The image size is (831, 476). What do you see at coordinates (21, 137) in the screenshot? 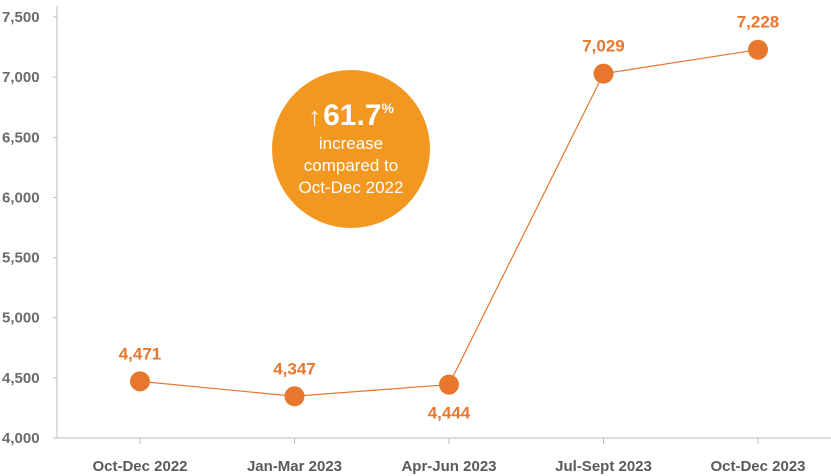
I see `y-tick-label: 6,500` at bounding box center [21, 137].